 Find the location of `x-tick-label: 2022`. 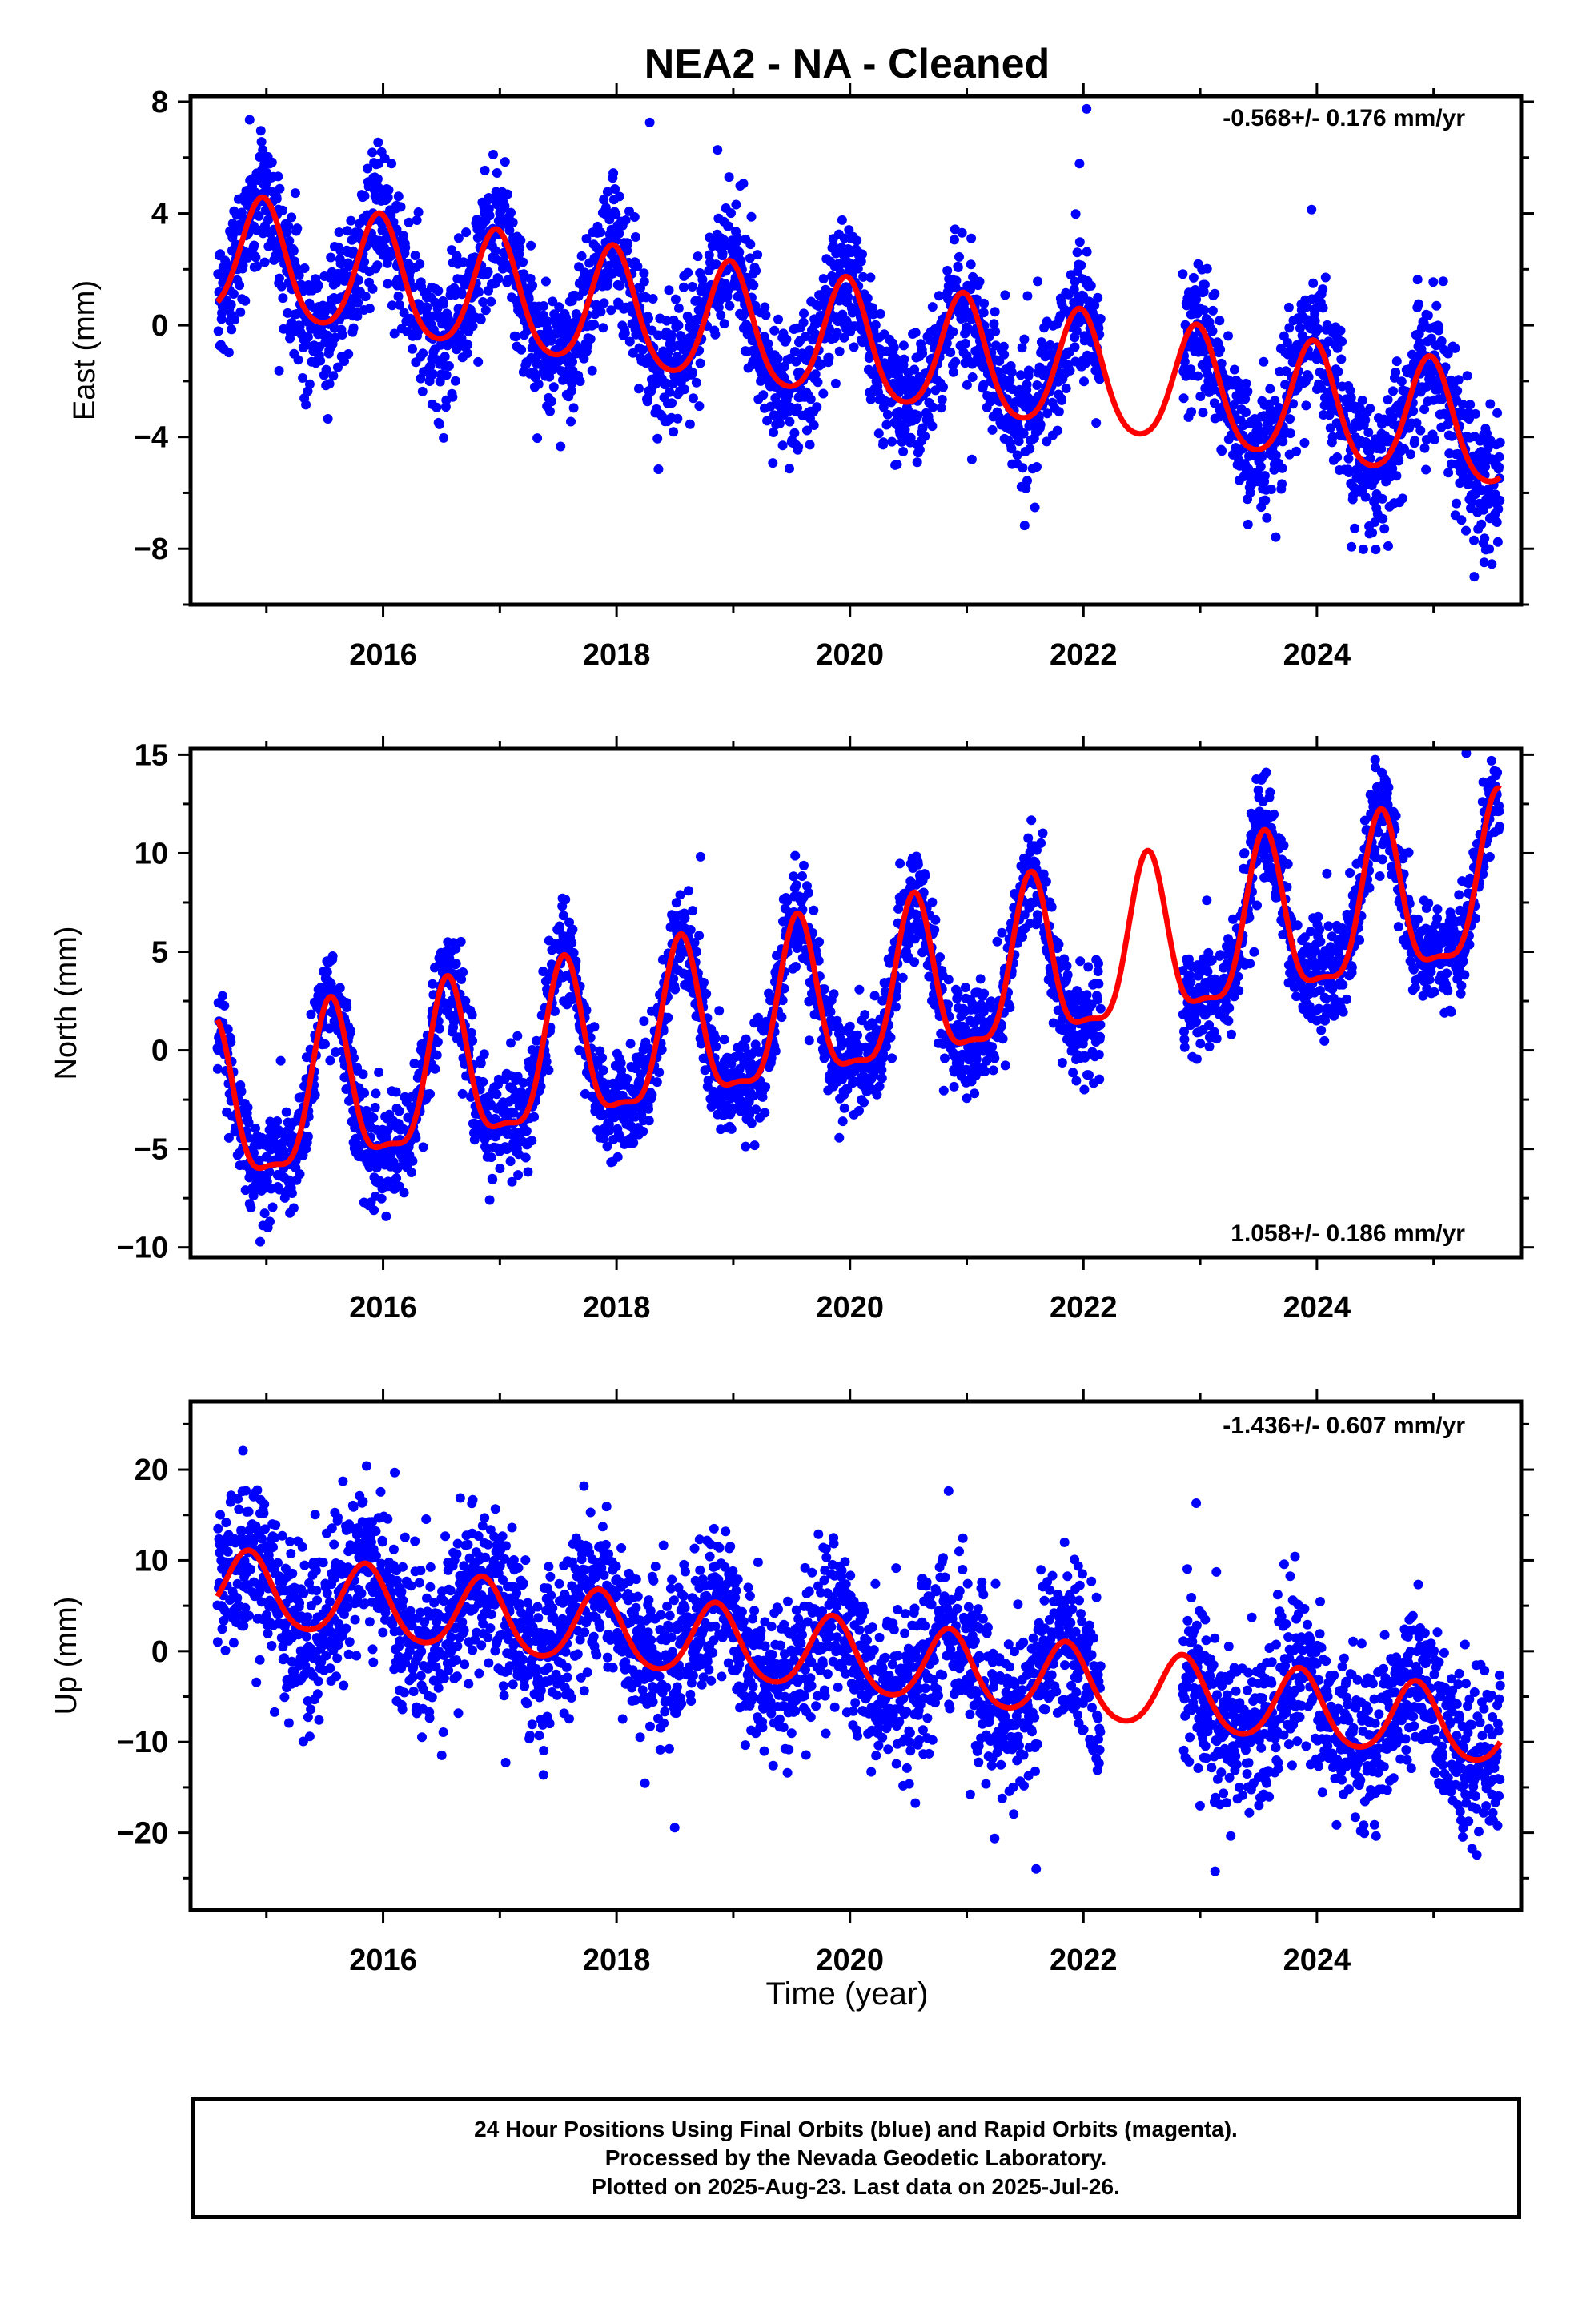

x-tick-label: 2022 is located at coordinates (1084, 655).